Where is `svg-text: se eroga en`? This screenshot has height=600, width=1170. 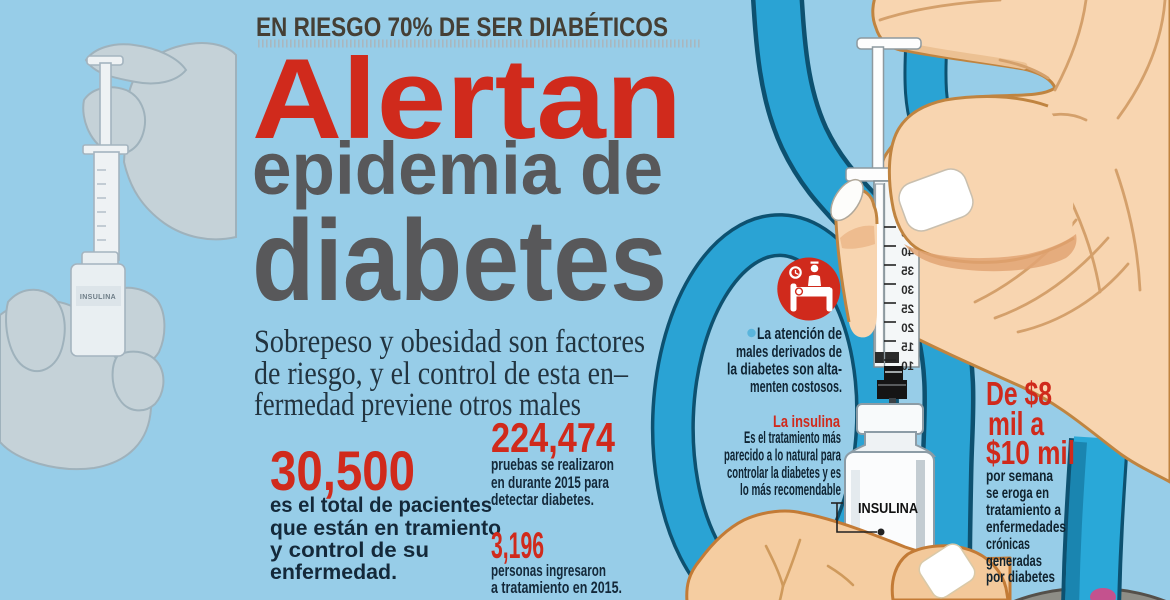 svg-text: se eroga en is located at coordinates (1017, 493).